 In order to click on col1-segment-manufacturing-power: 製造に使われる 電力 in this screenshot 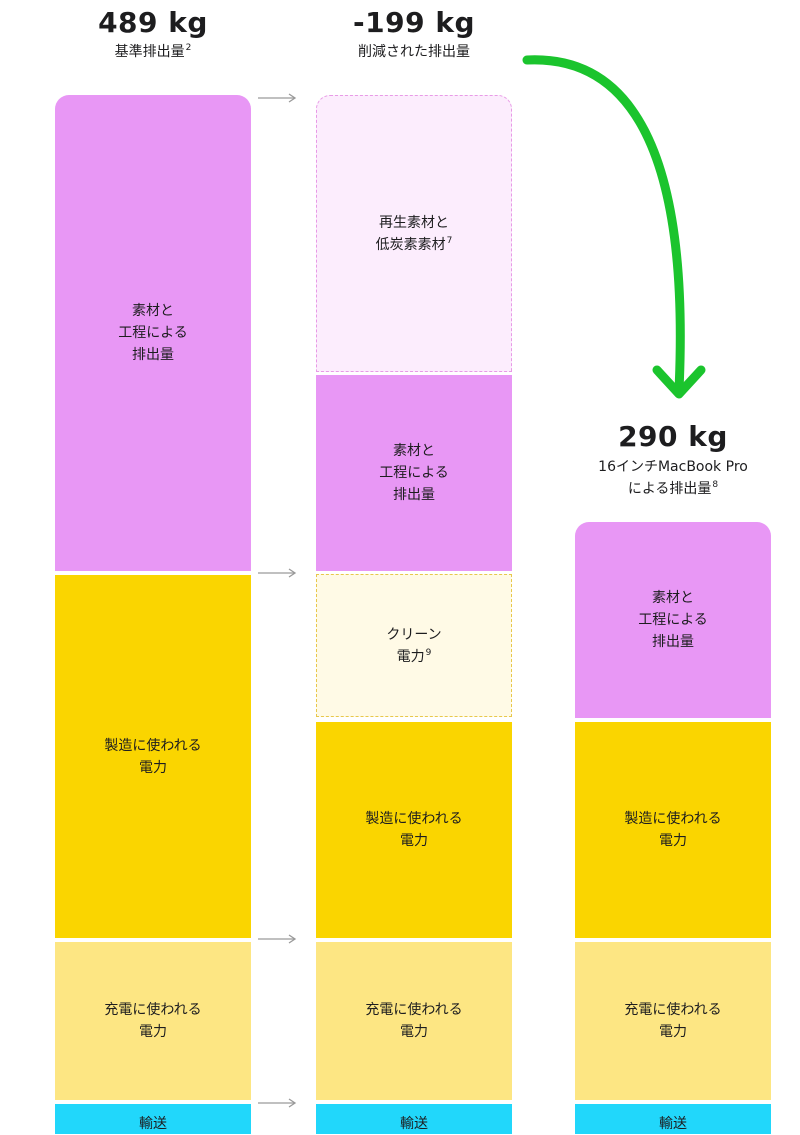, I will do `click(153, 756)`.